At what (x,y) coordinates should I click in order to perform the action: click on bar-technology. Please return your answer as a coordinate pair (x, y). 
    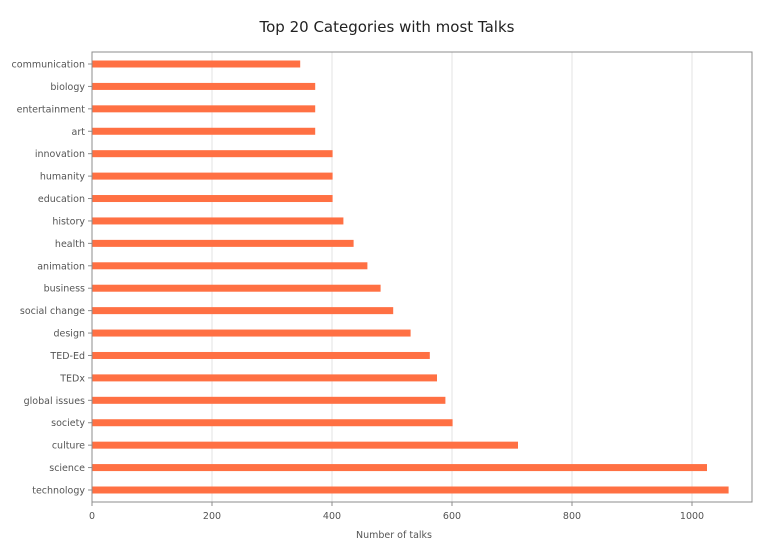
    Looking at the image, I should click on (410, 490).